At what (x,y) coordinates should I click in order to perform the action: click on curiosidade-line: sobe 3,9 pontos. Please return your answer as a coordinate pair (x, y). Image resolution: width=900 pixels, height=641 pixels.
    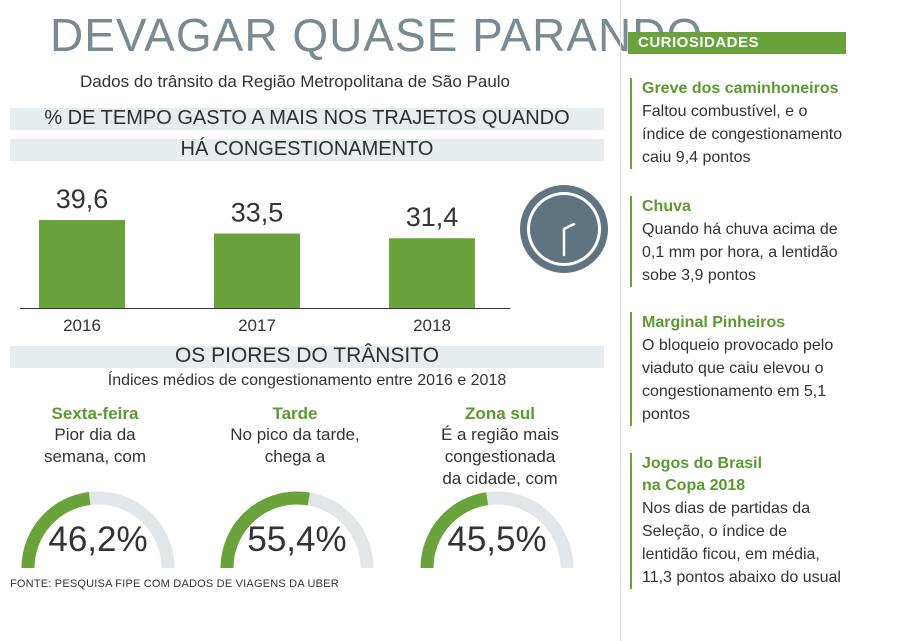
    Looking at the image, I should click on (699, 275).